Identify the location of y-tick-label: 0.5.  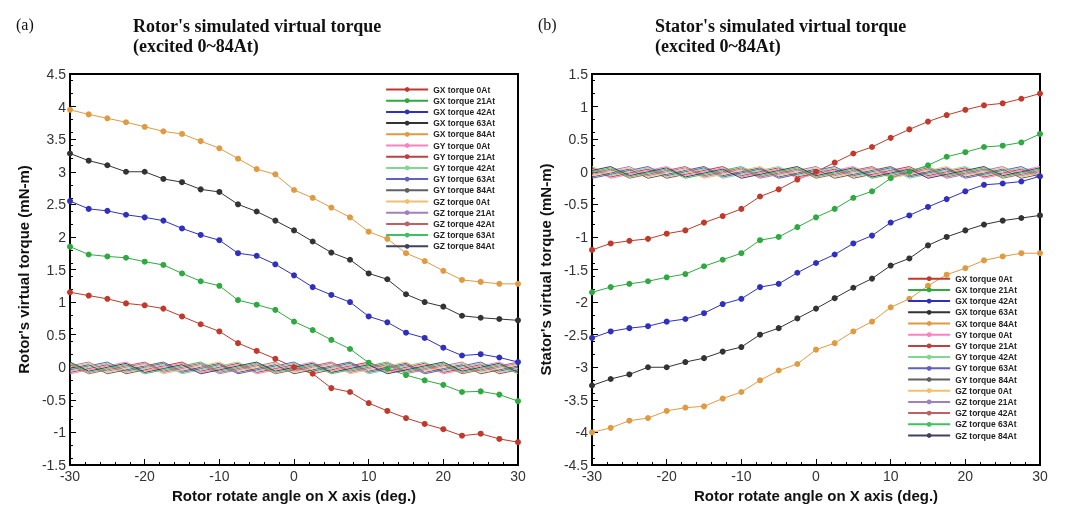
(578, 139).